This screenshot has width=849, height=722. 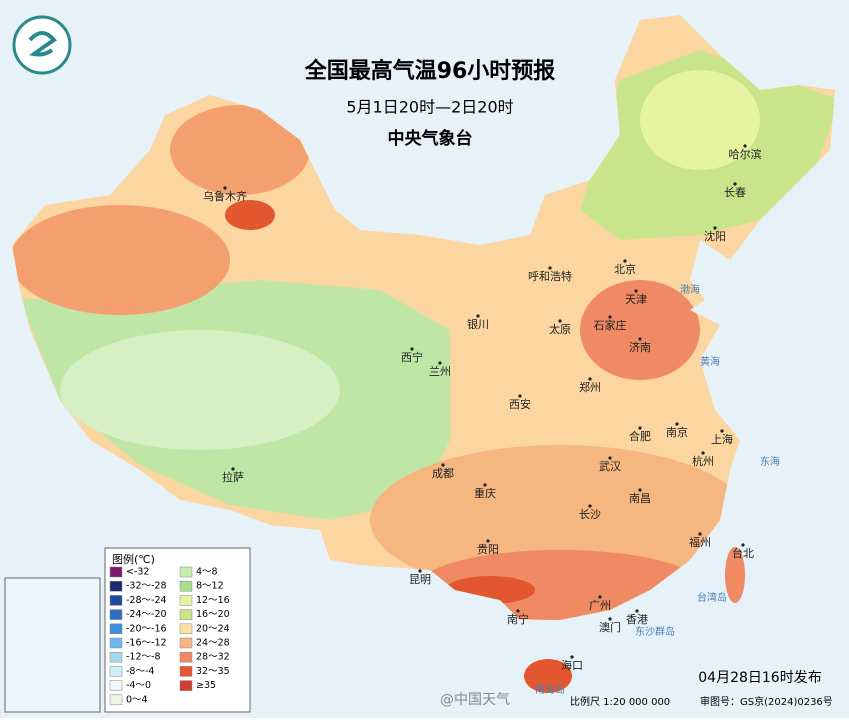 What do you see at coordinates (518, 619) in the screenshot?
I see `city-label: 南宁` at bounding box center [518, 619].